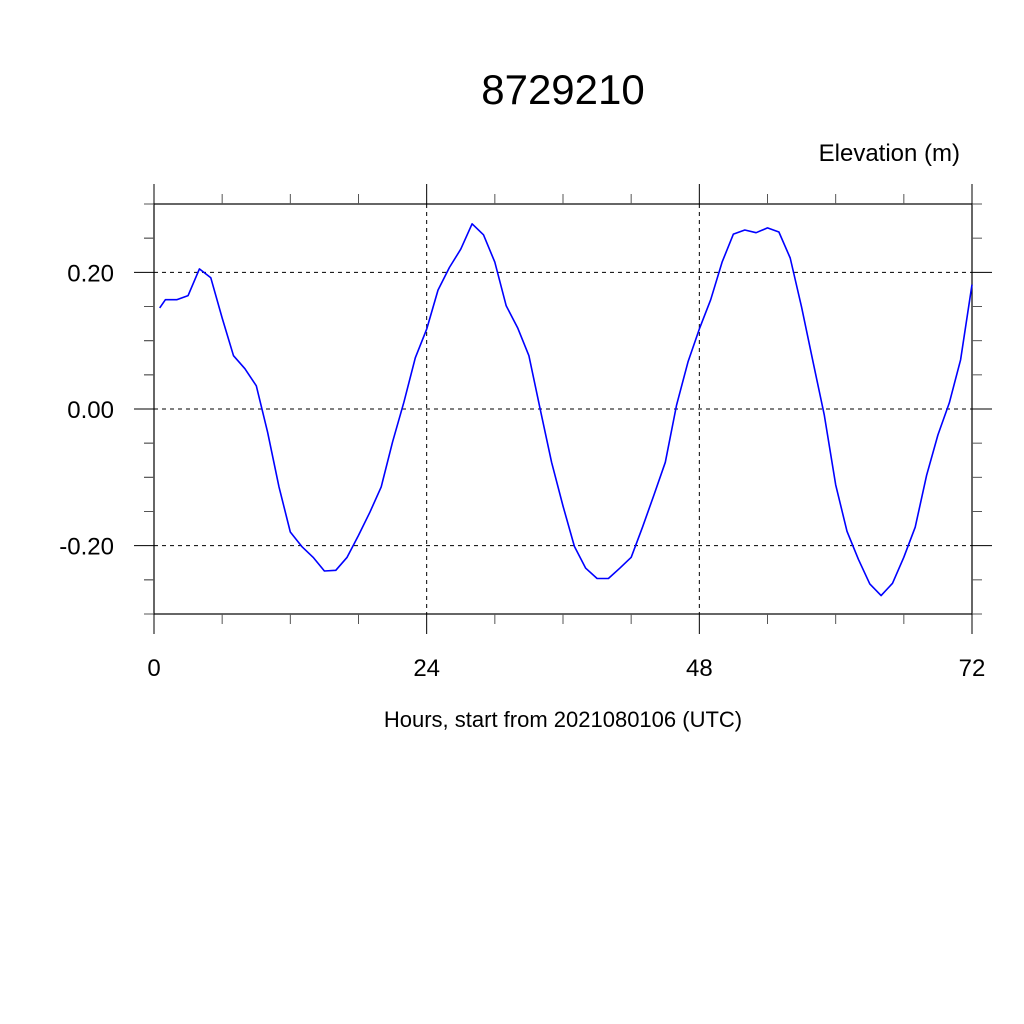  I want to click on y-tick-label: -0.20, so click(86, 547).